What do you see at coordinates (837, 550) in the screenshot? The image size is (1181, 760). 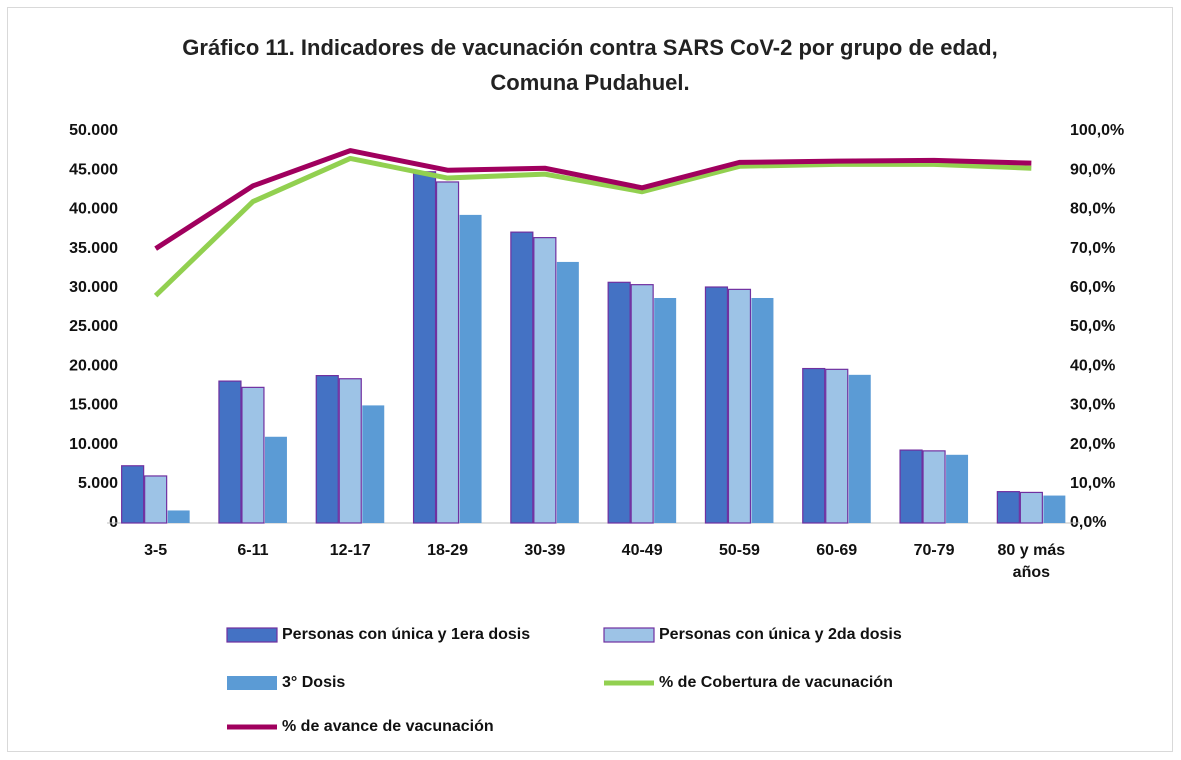 I see `x-tick-label: 60-69` at bounding box center [837, 550].